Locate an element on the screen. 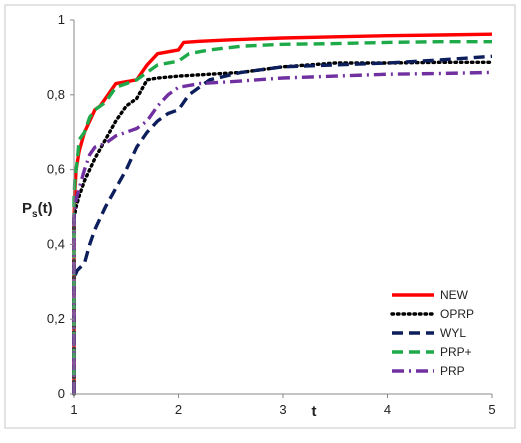  y-axis-title: Ps(t) is located at coordinates (37, 210).